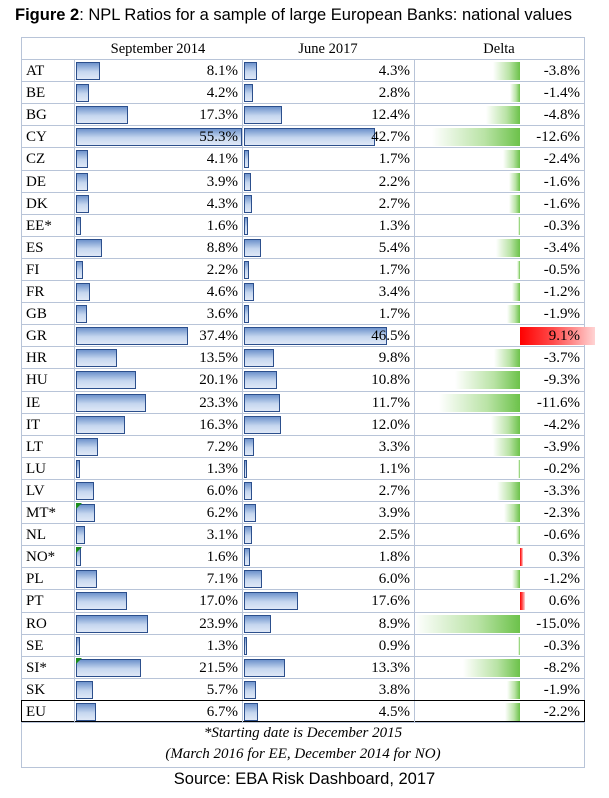 Image resolution: width=609 pixels, height=798 pixels. Describe the element at coordinates (561, 93) in the screenshot. I see `value-delta: -1.4%` at that location.